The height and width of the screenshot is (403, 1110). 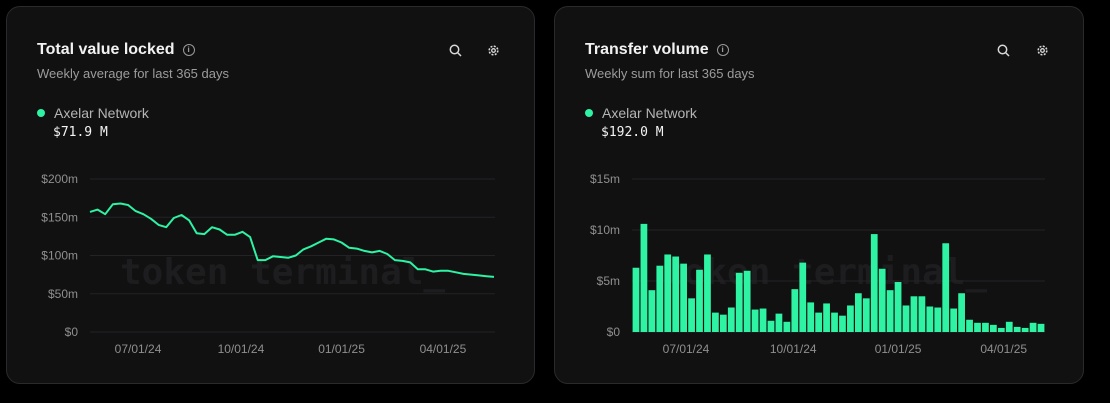 I want to click on y-tick-label: $5m, so click(x=608, y=281).